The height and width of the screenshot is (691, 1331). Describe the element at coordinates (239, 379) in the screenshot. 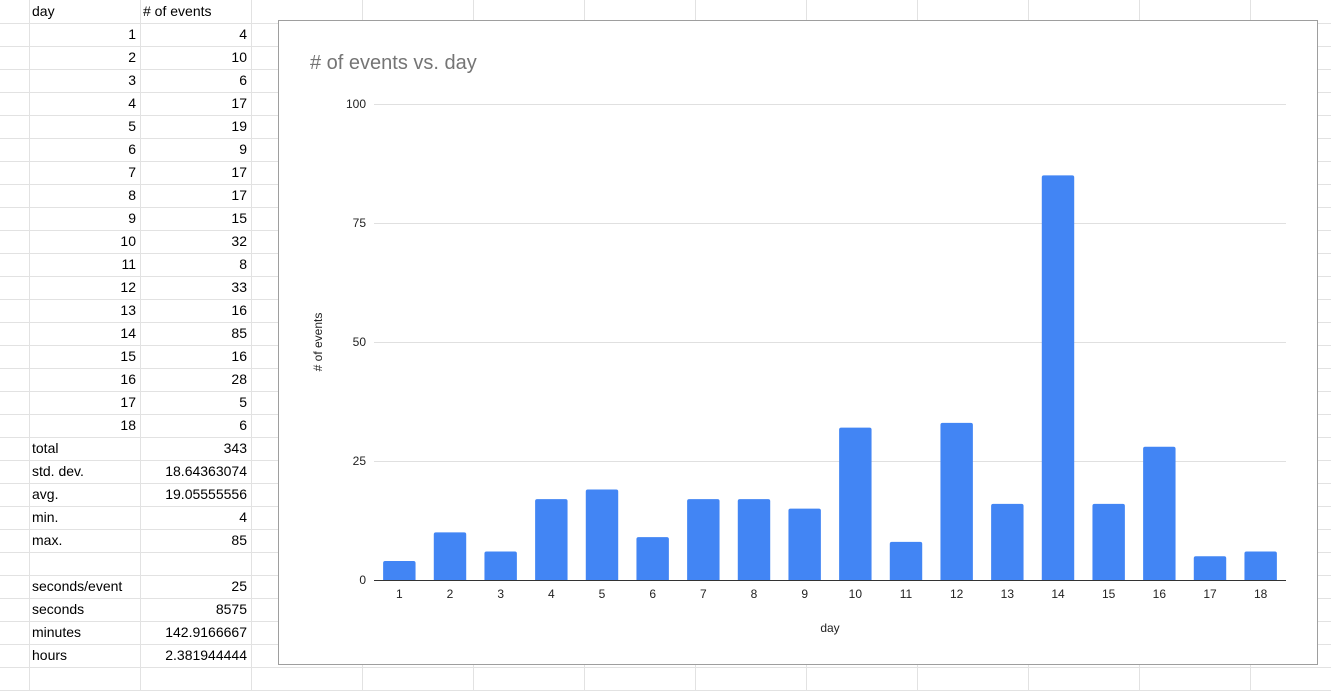

I see `cell-events: 28` at that location.